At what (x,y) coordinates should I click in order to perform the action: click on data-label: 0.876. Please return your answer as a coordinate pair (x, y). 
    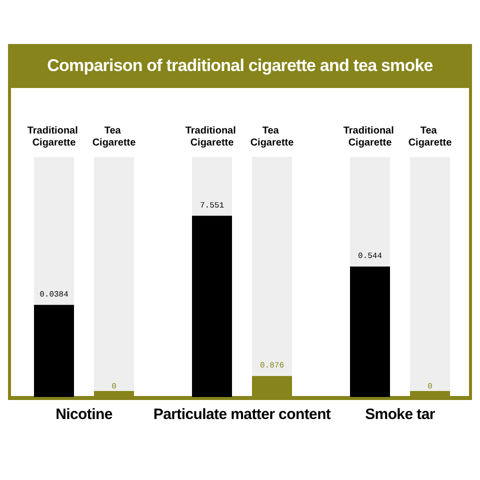
    Looking at the image, I should click on (272, 365).